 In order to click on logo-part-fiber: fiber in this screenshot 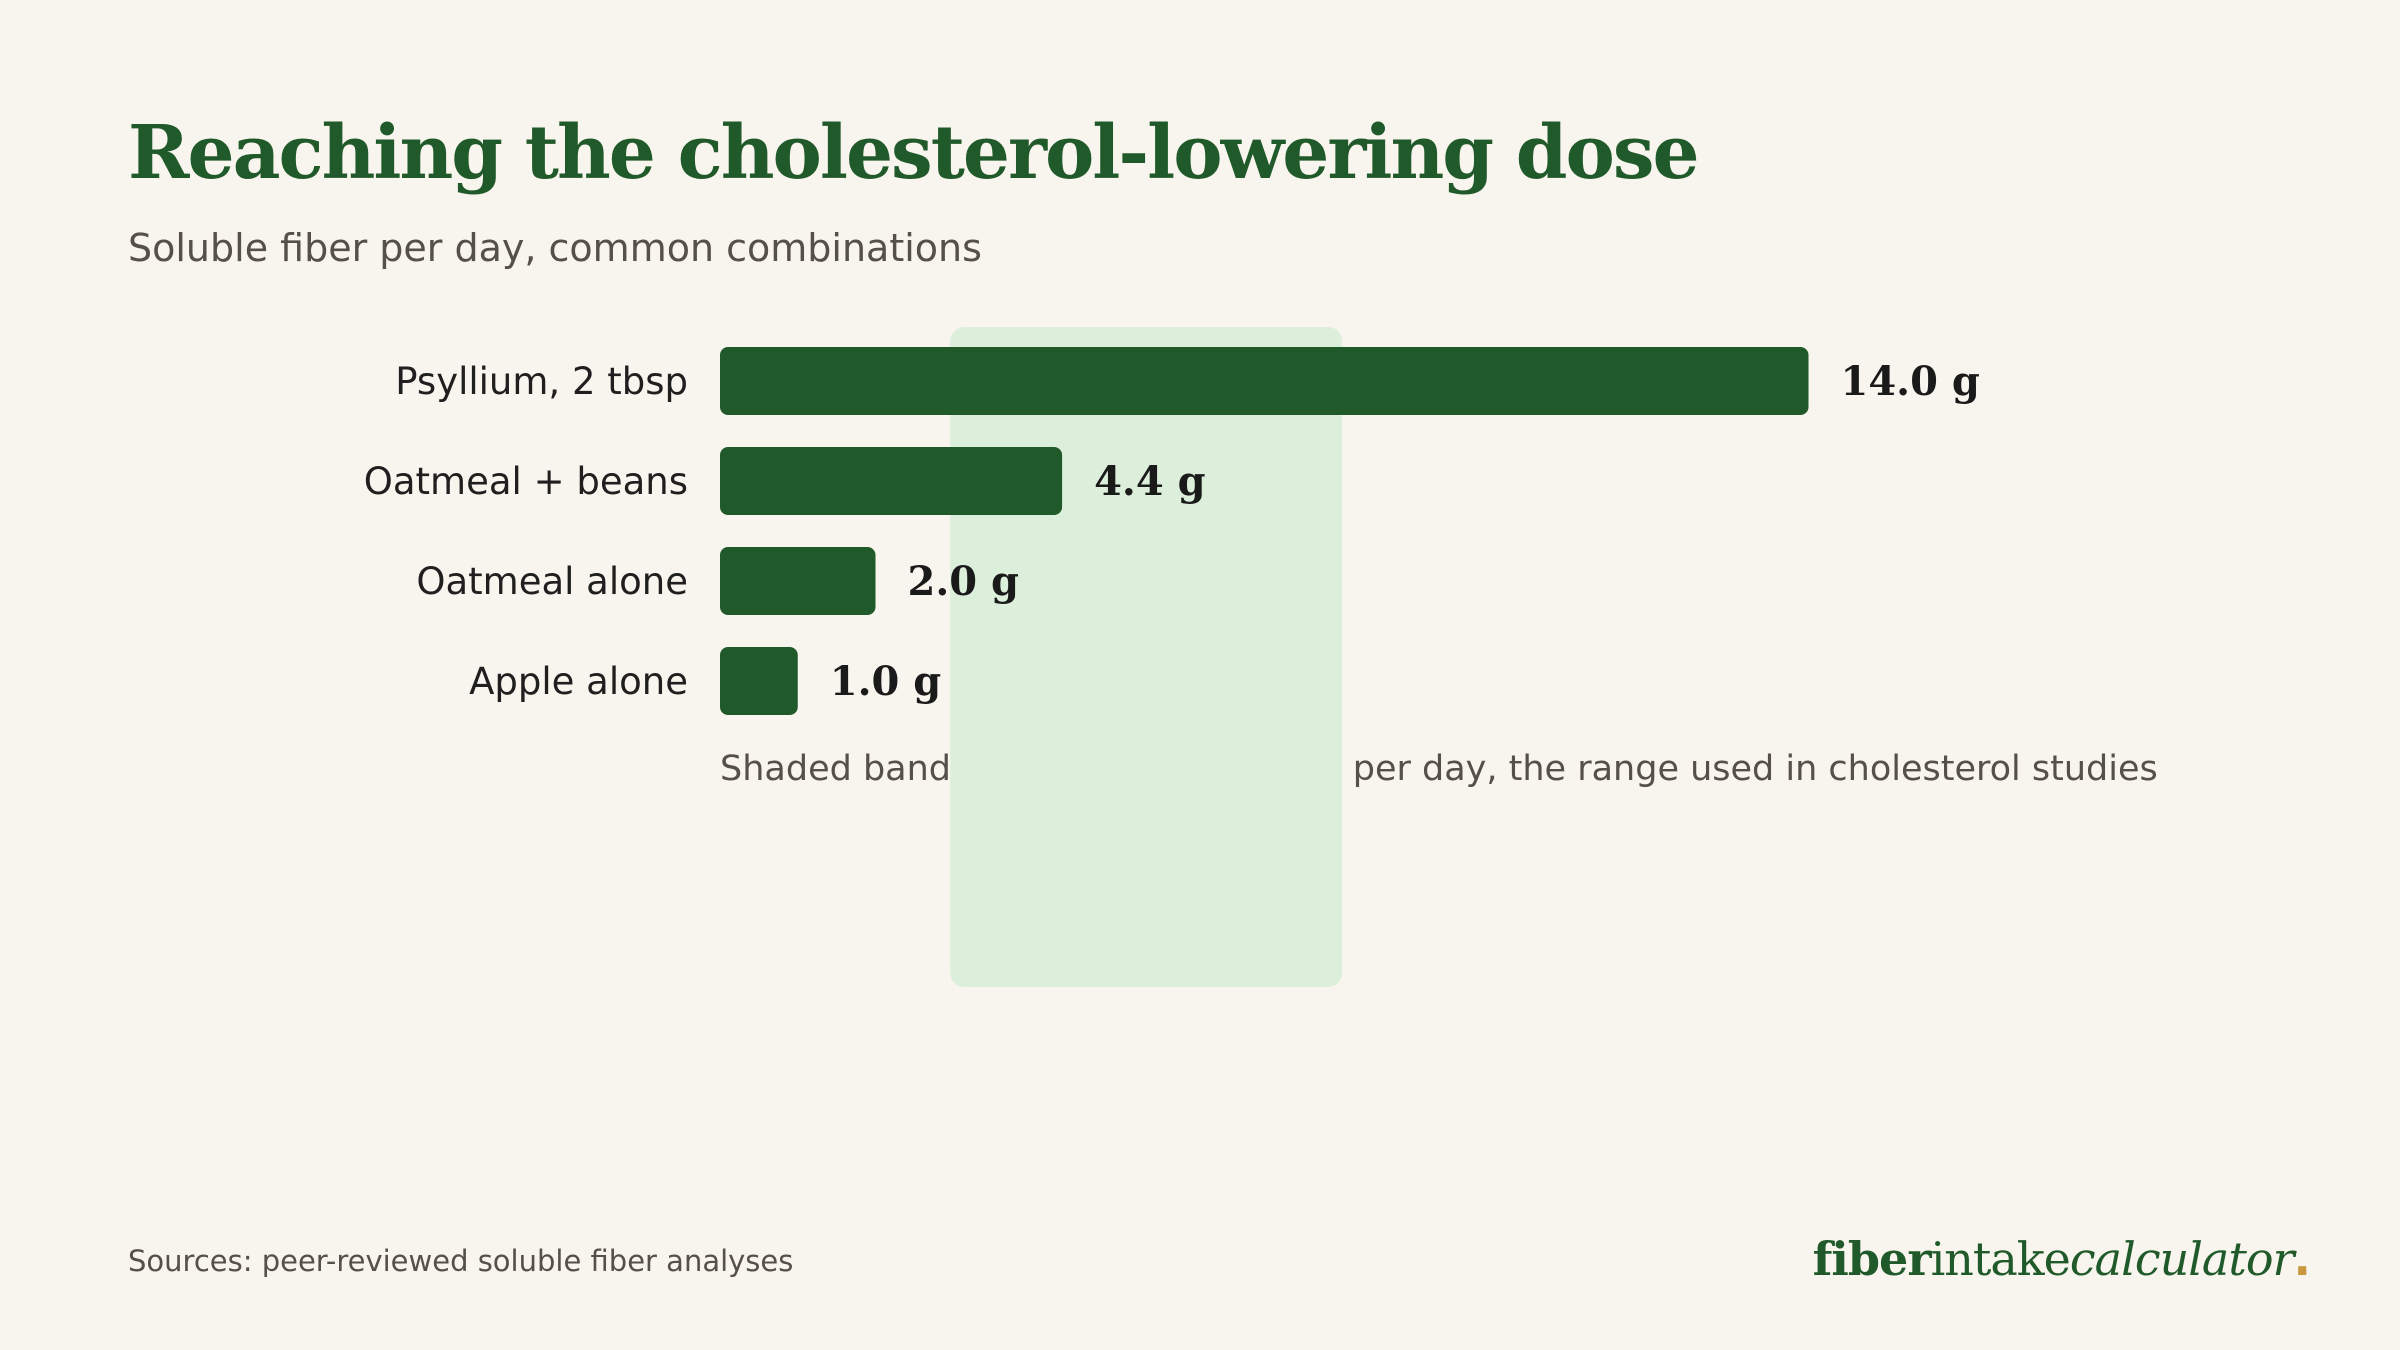, I will do `click(1872, 1259)`.